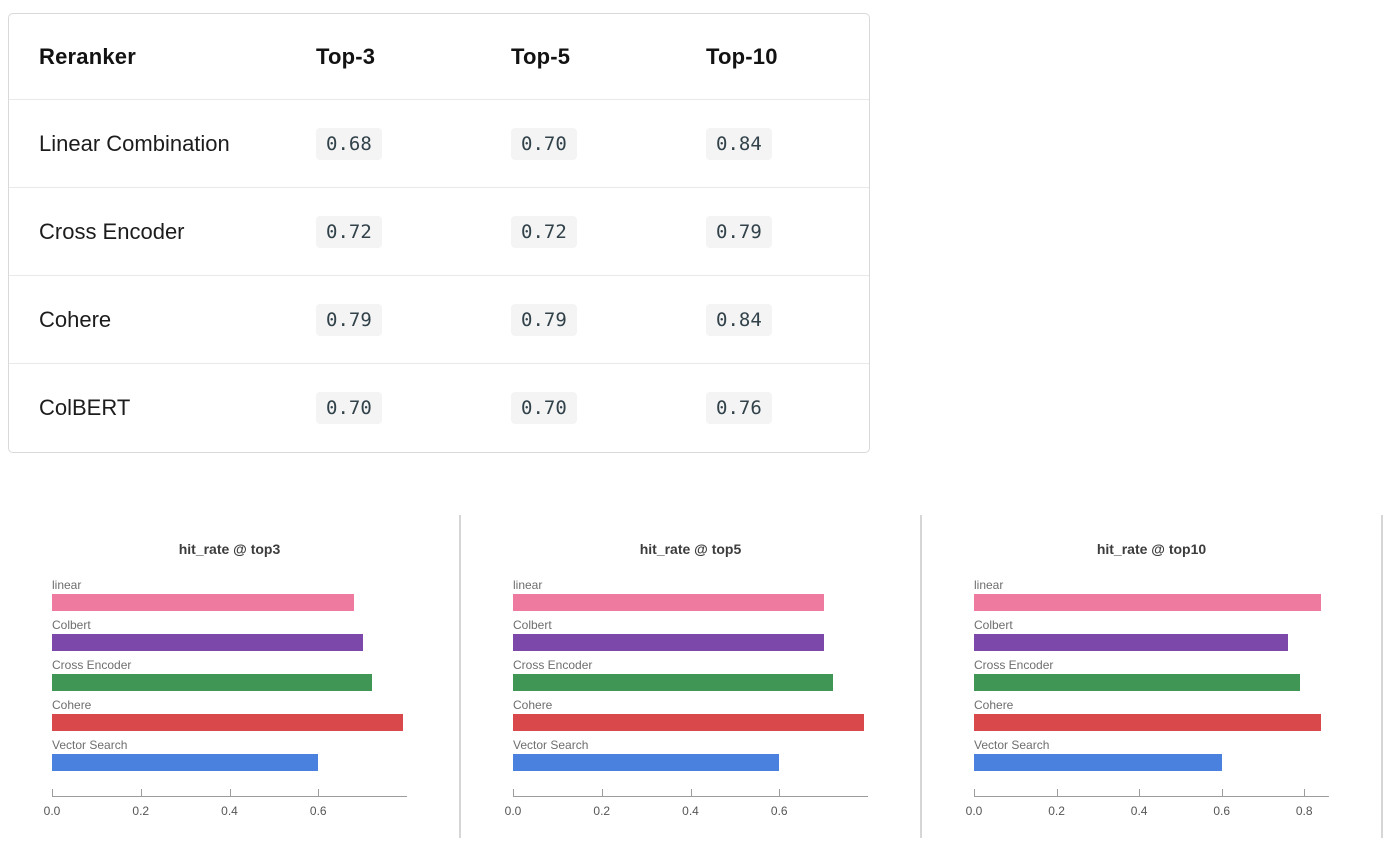  I want to click on reranker-name: Cohere, so click(75, 319).